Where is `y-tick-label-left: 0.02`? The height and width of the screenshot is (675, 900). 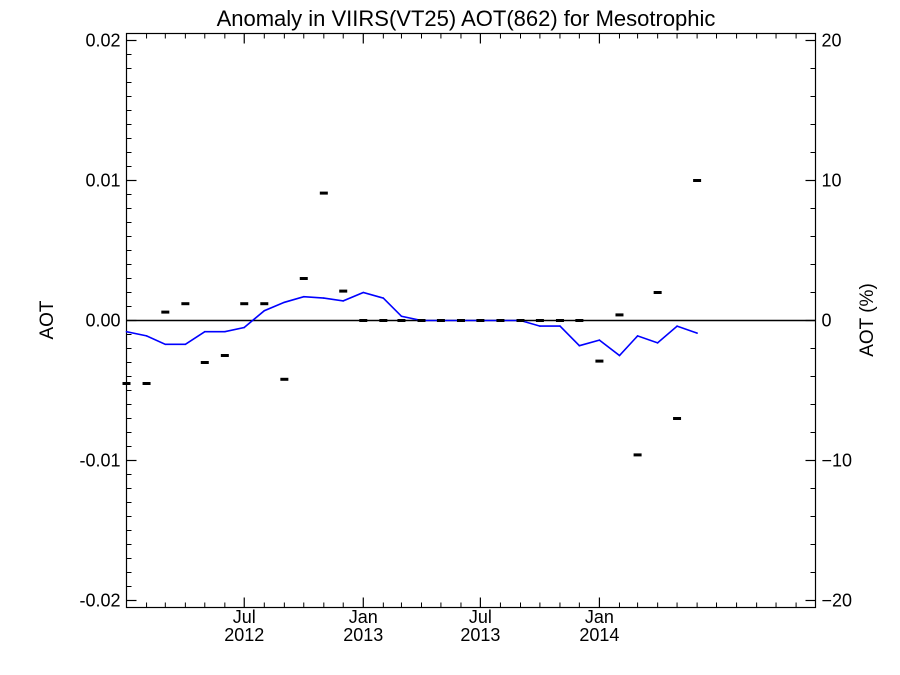 y-tick-label-left: 0.02 is located at coordinates (102, 41).